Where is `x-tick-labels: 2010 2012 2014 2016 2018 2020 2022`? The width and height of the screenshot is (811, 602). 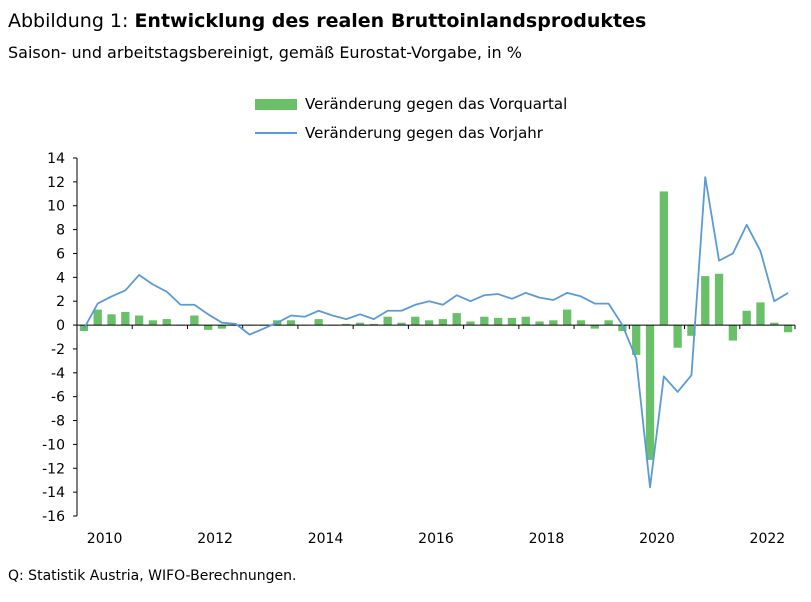
x-tick-labels: 2010 2012 2014 2016 2018 2020 2022 is located at coordinates (436, 539).